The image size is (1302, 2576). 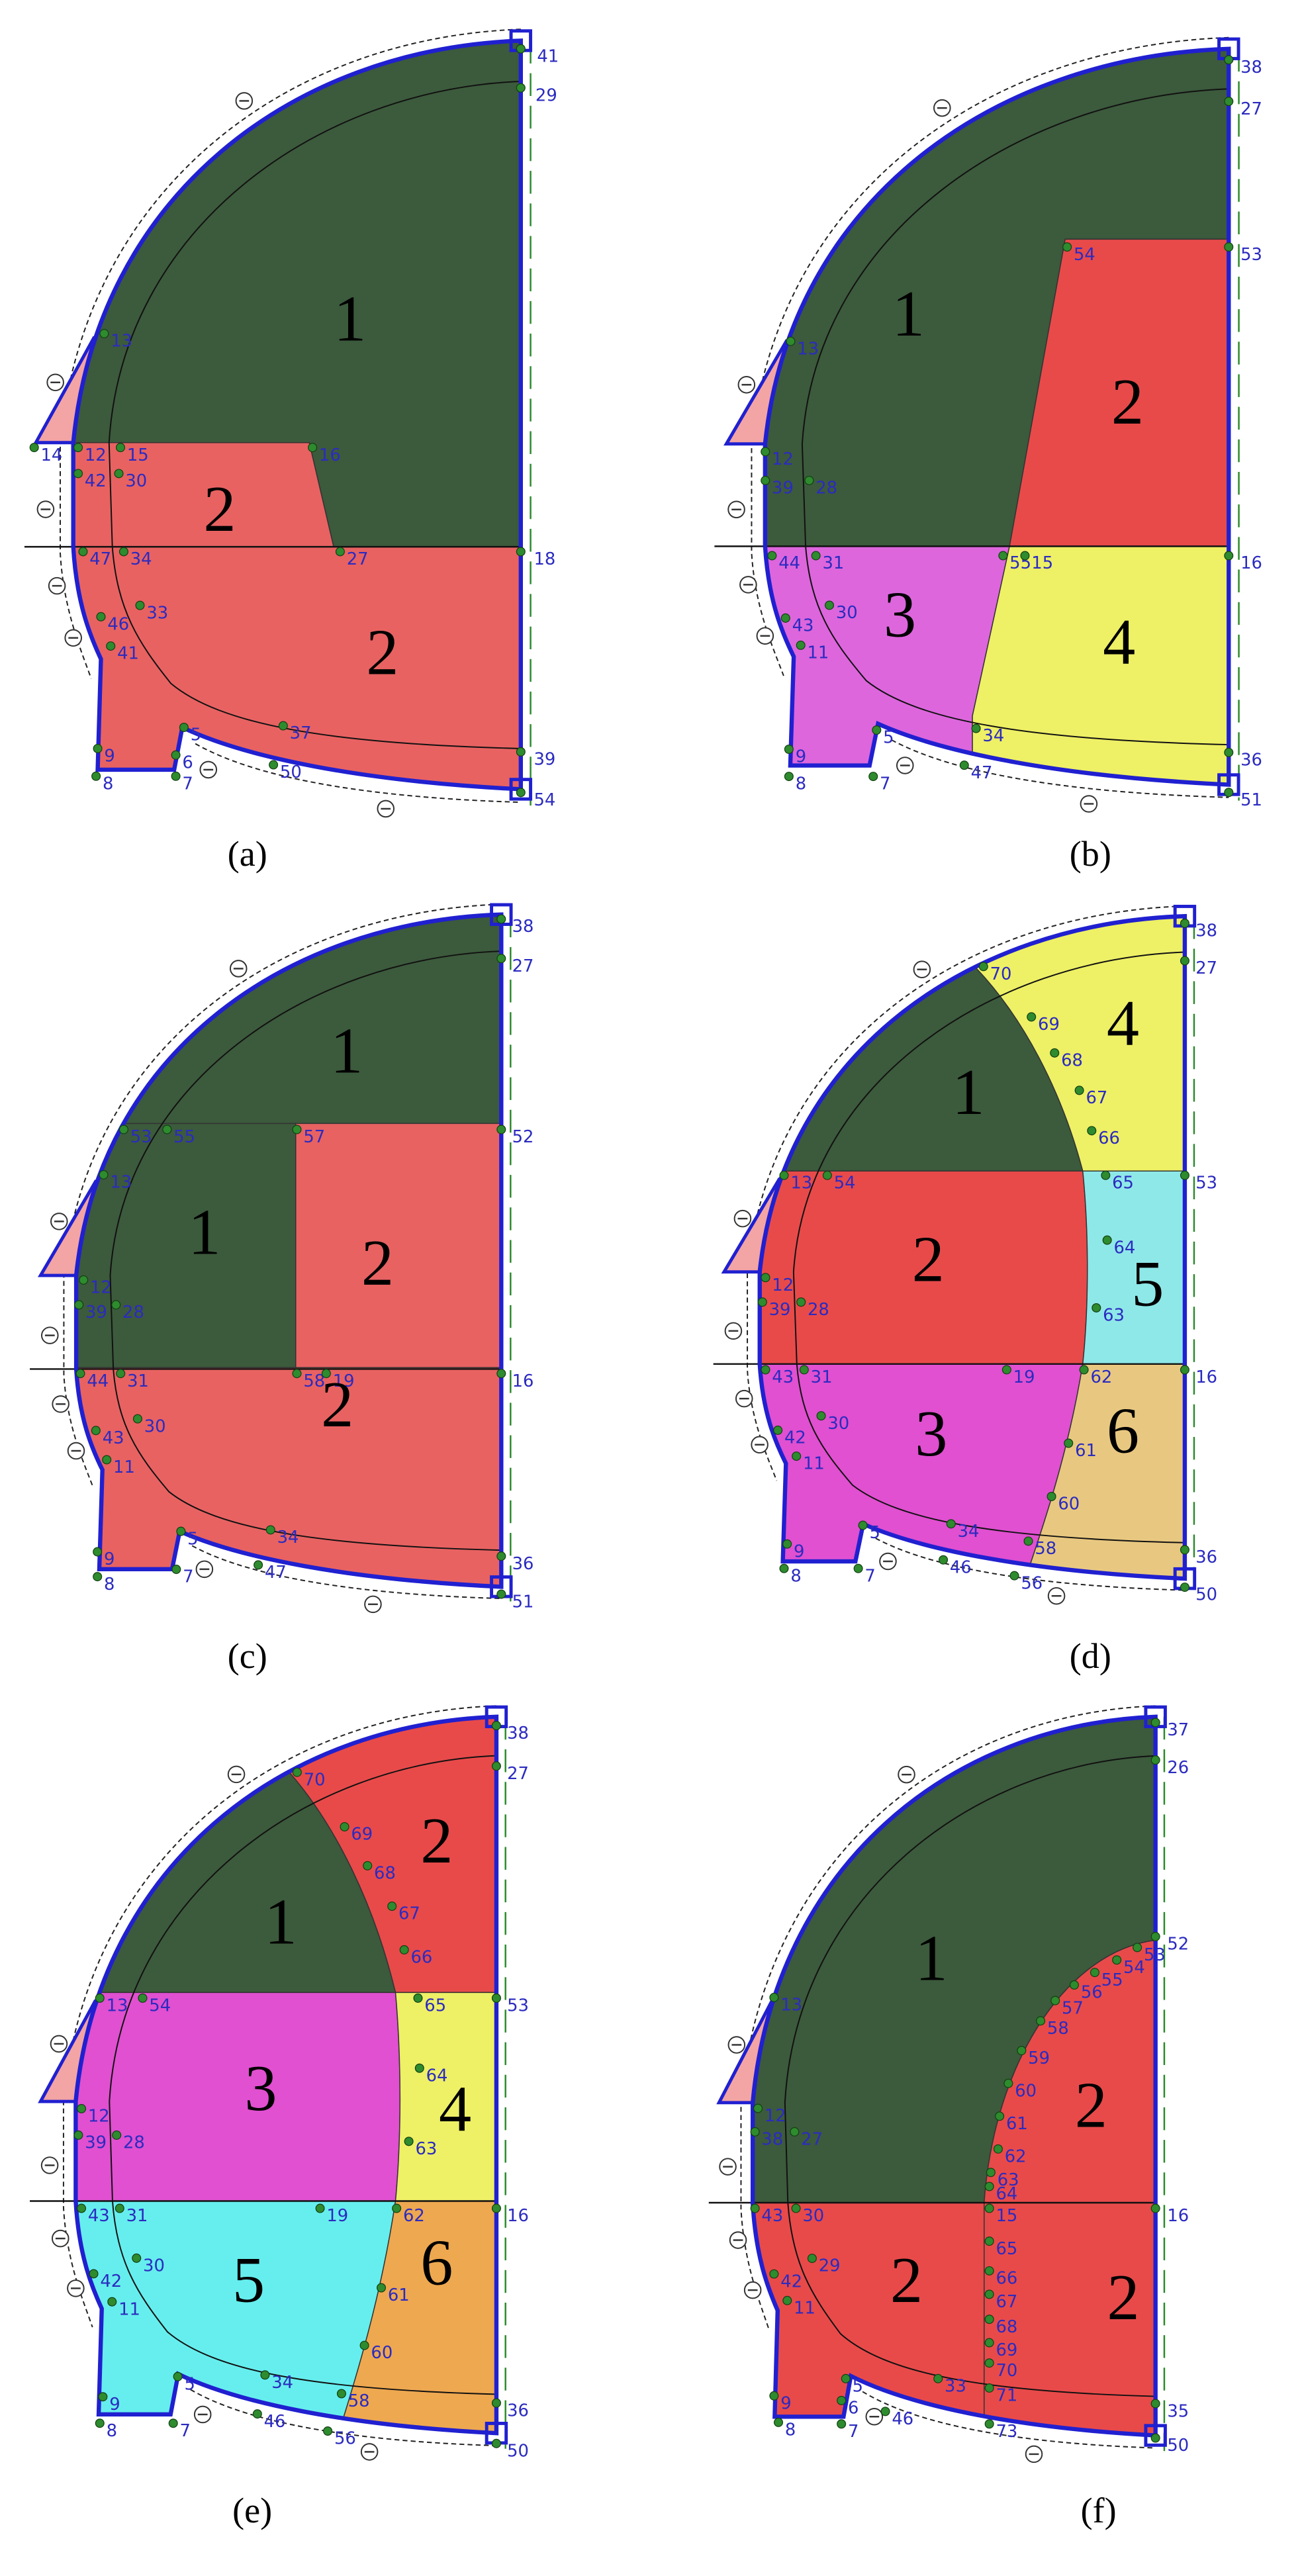 What do you see at coordinates (1090, 854) in the screenshot?
I see `caption: (b)` at bounding box center [1090, 854].